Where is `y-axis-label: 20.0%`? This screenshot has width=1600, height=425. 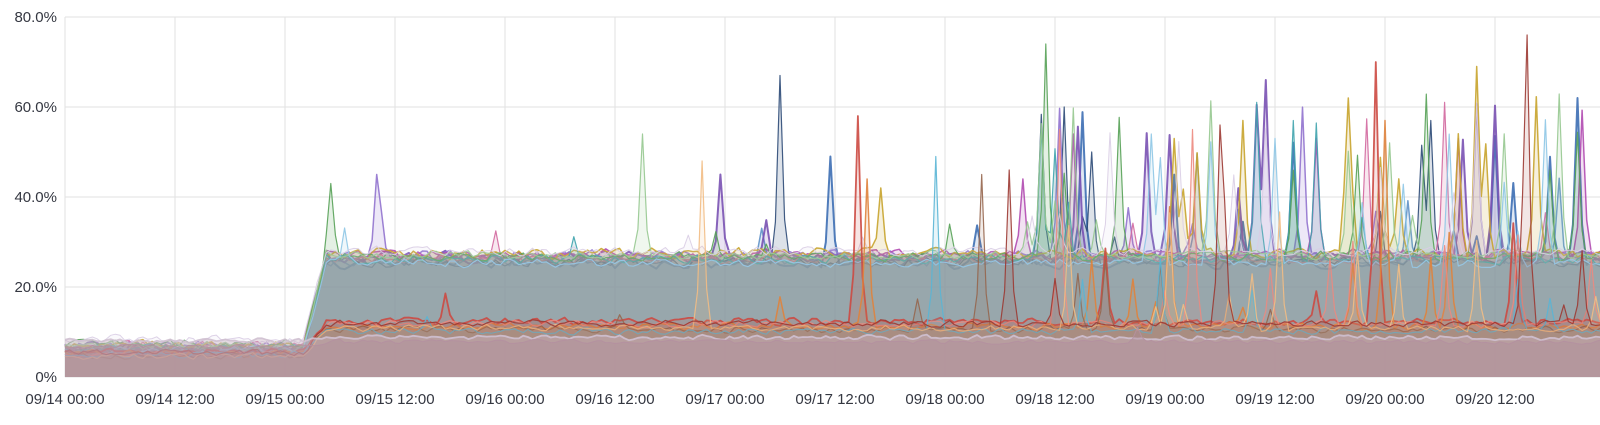
y-axis-label: 20.0% is located at coordinates (35, 287).